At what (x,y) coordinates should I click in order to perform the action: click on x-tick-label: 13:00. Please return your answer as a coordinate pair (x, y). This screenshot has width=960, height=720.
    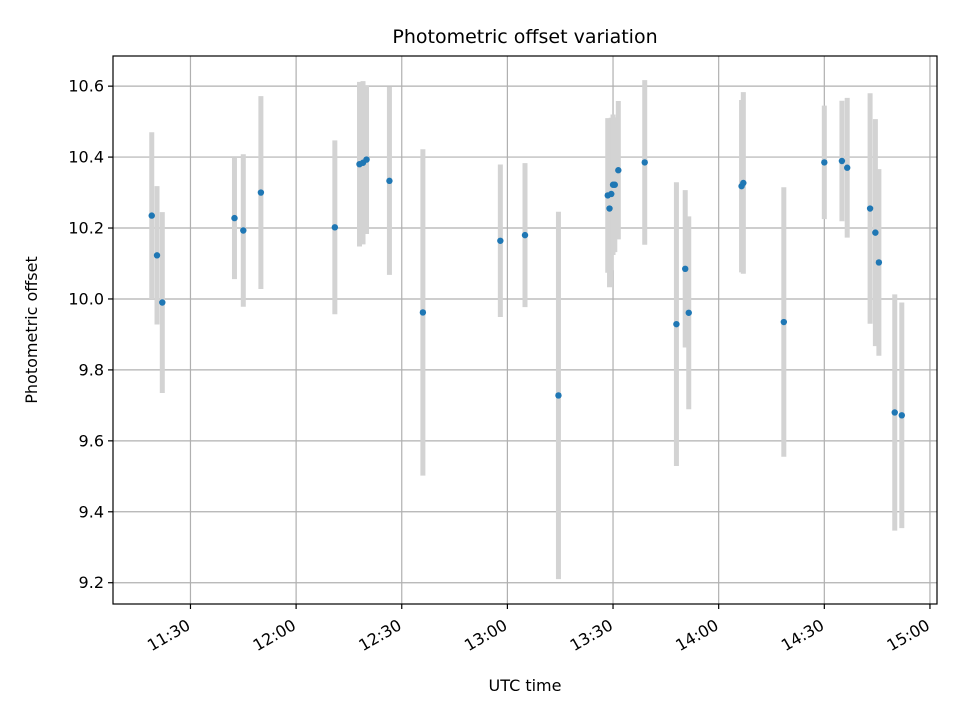
    Looking at the image, I should click on (485, 635).